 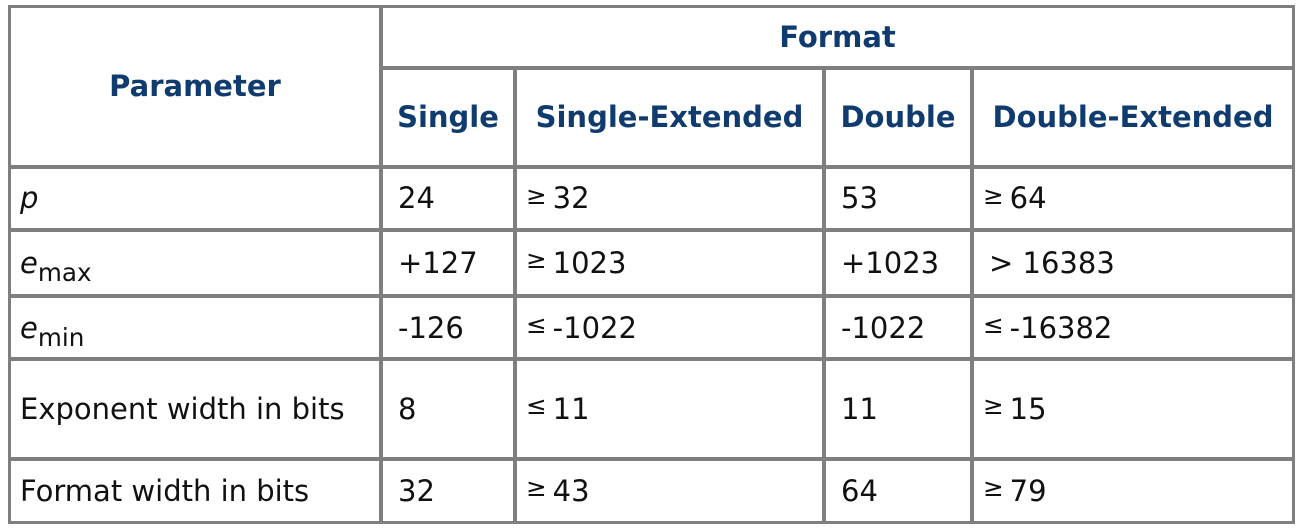 What do you see at coordinates (448, 198) in the screenshot?
I see `table-cell: 24` at bounding box center [448, 198].